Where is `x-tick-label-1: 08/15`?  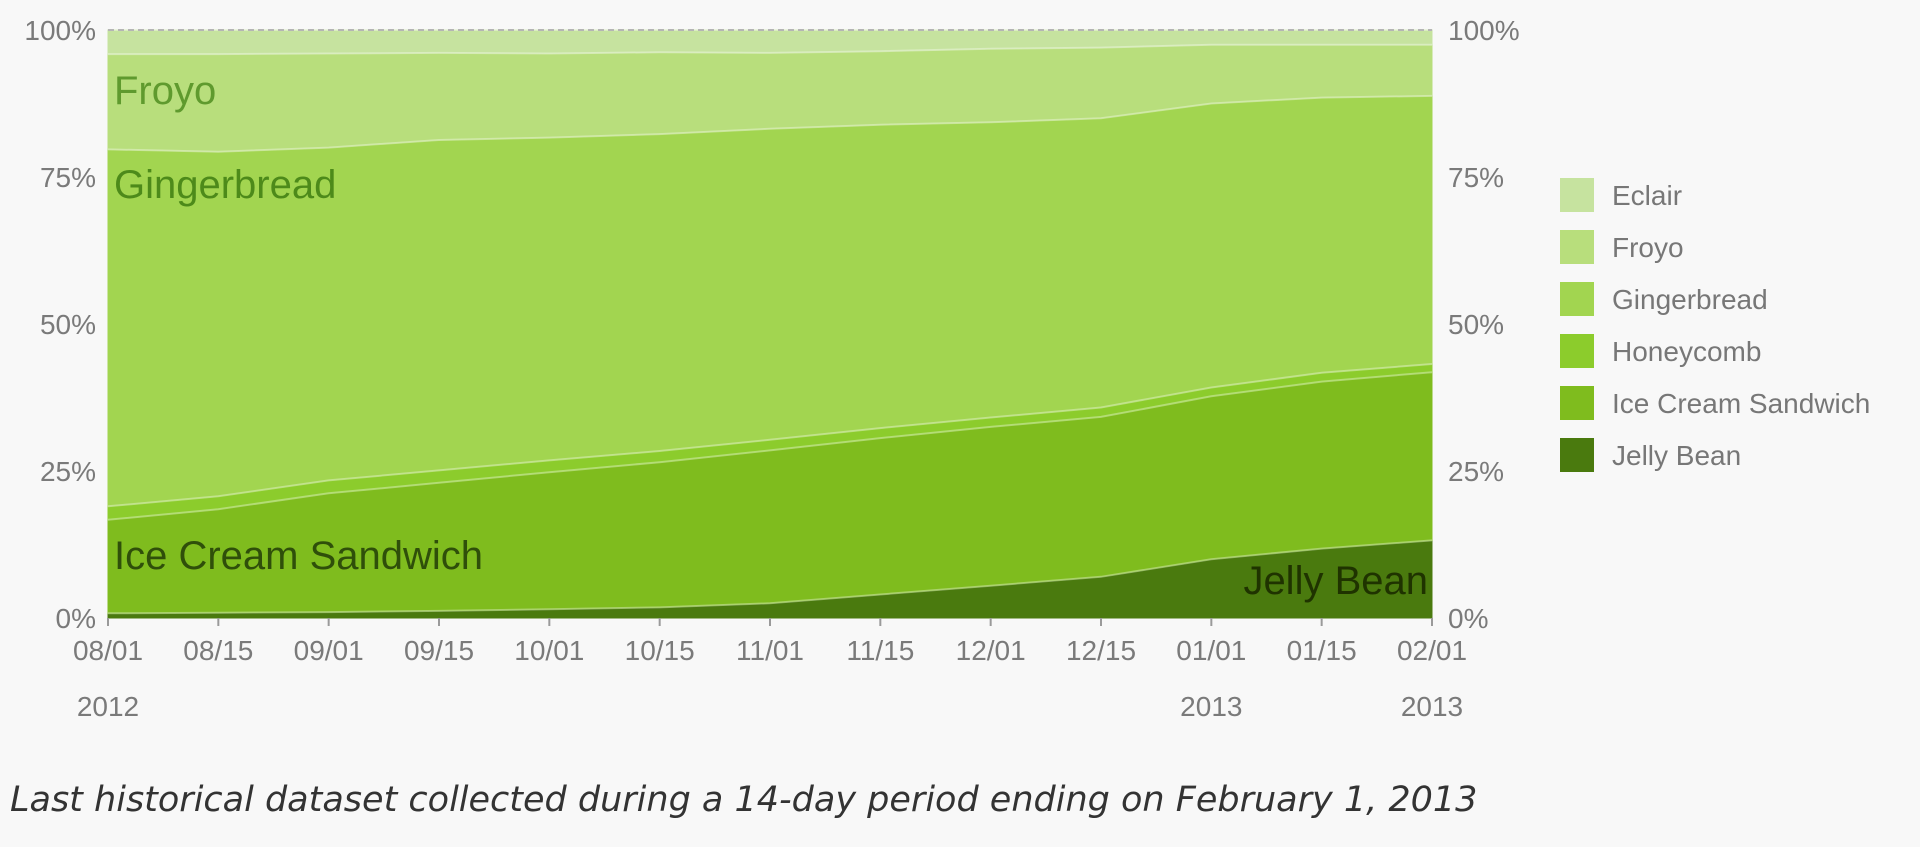
x-tick-label-1: 08/15 is located at coordinates (218, 650).